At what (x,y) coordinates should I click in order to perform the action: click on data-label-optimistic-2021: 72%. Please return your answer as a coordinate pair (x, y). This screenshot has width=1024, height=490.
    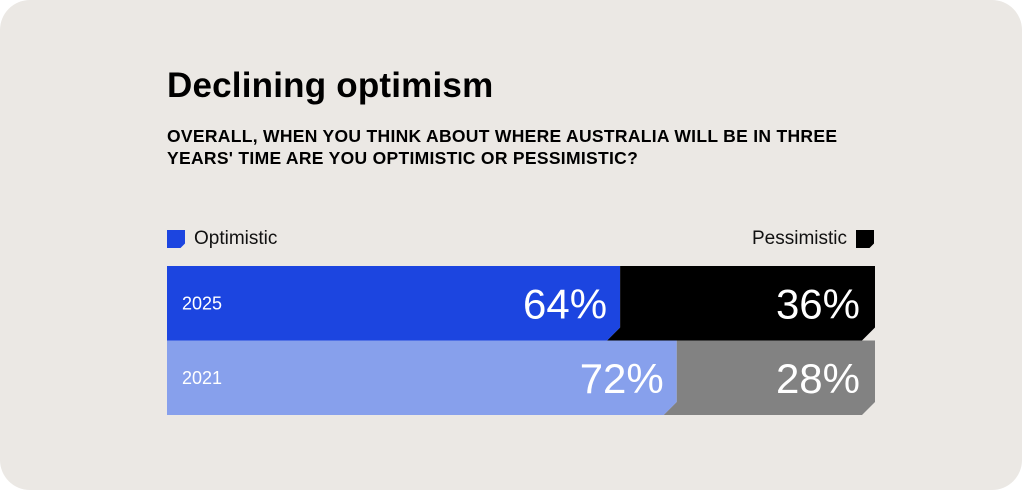
    Looking at the image, I should click on (622, 378).